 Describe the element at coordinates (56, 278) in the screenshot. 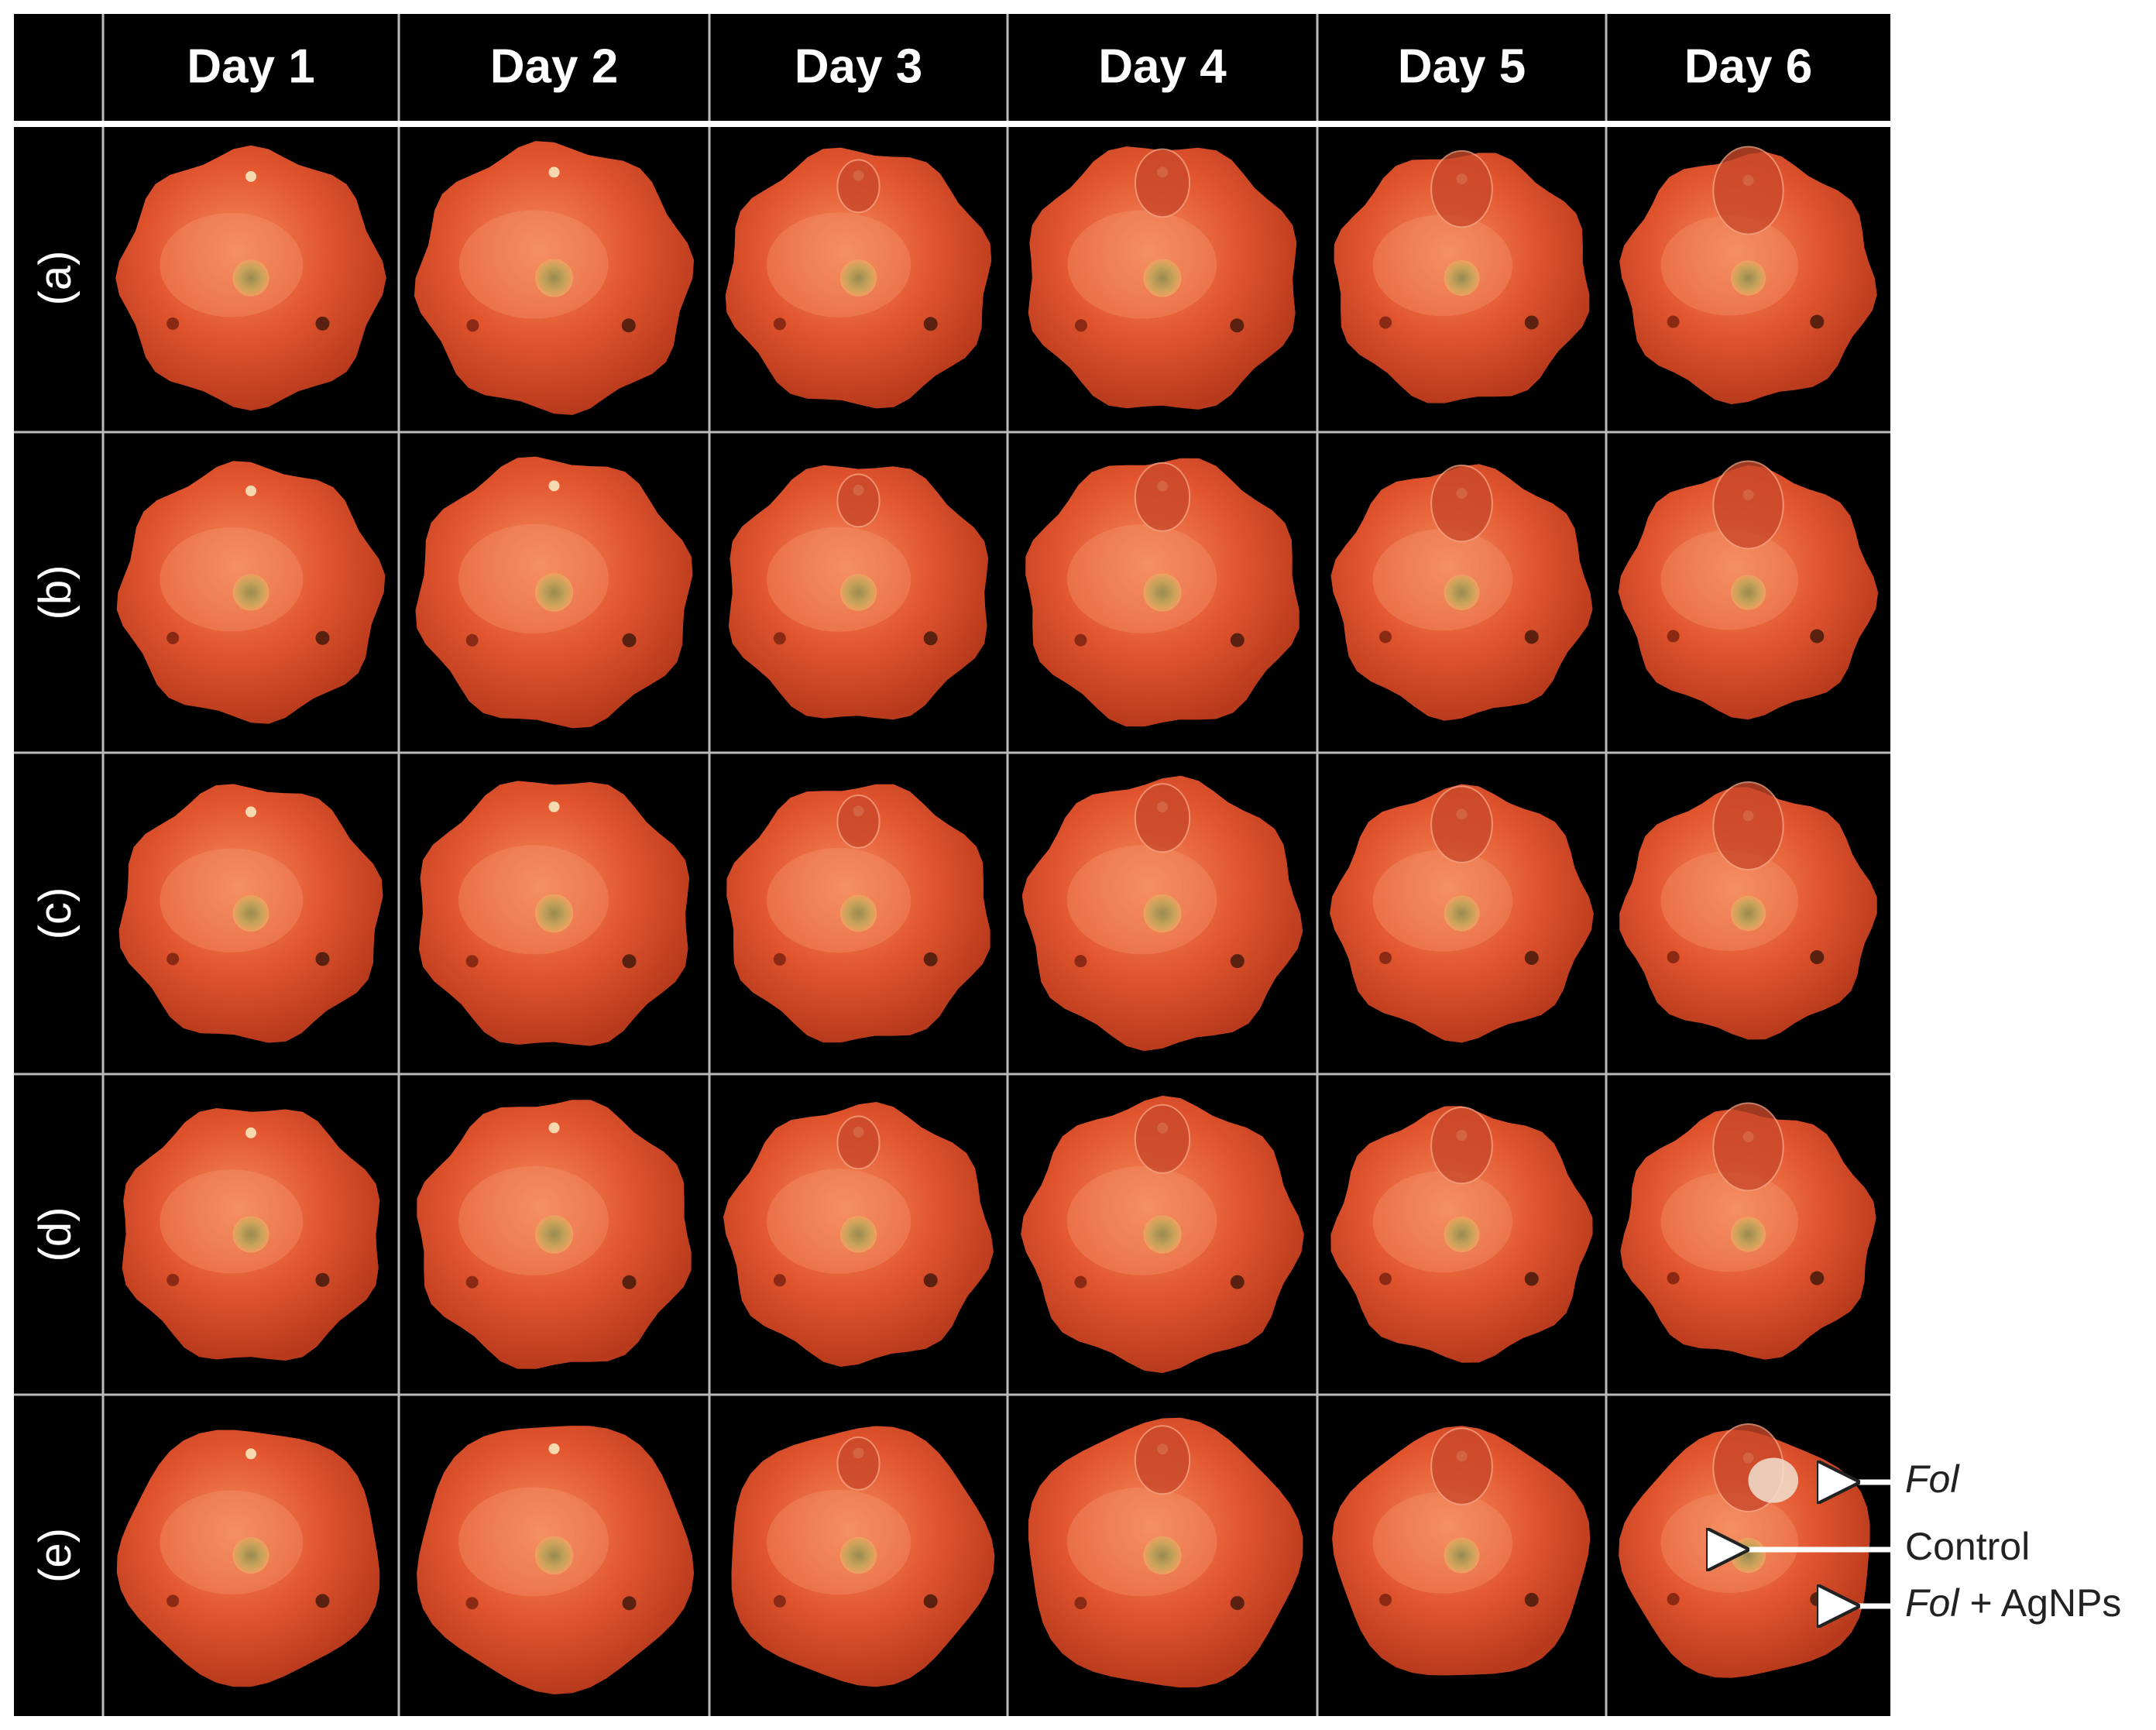

I see `row-label: (a)` at that location.